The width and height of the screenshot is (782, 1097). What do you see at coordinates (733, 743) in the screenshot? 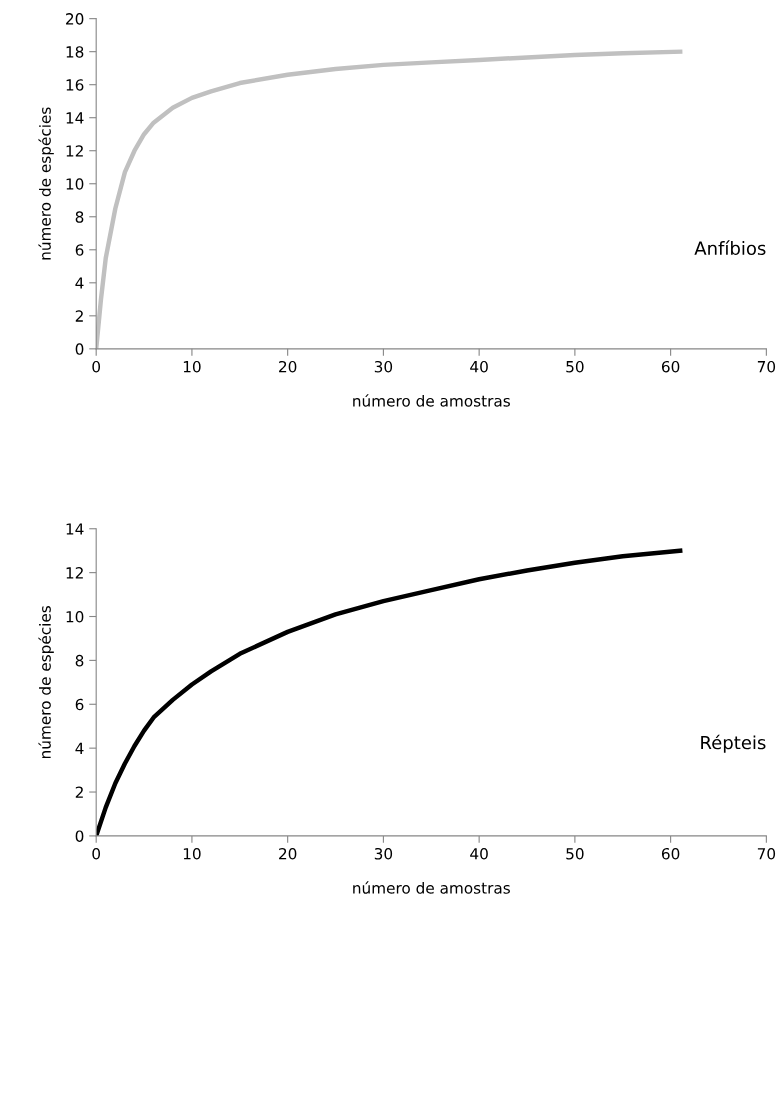
I see `annotation: Répteis` at bounding box center [733, 743].